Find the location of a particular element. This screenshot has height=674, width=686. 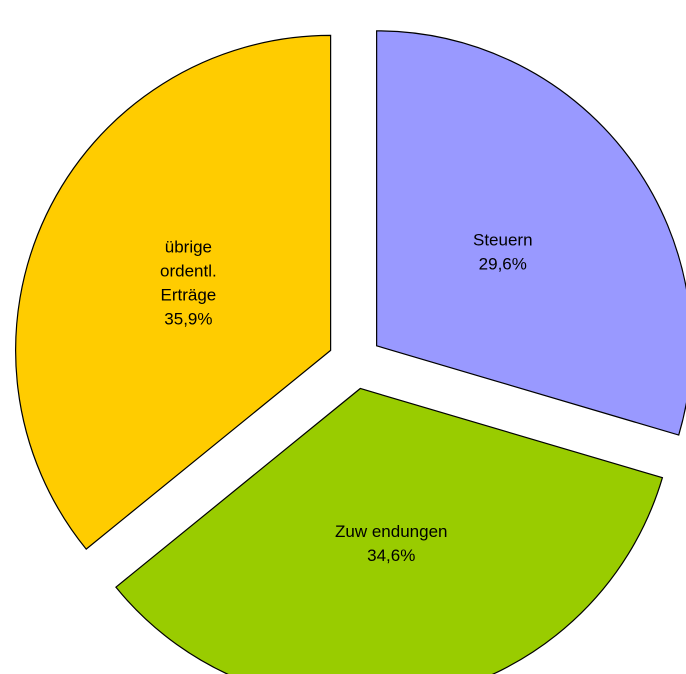

pie-slice-label-2: übrige ordentl. Erträge 35,9% is located at coordinates (188, 283).